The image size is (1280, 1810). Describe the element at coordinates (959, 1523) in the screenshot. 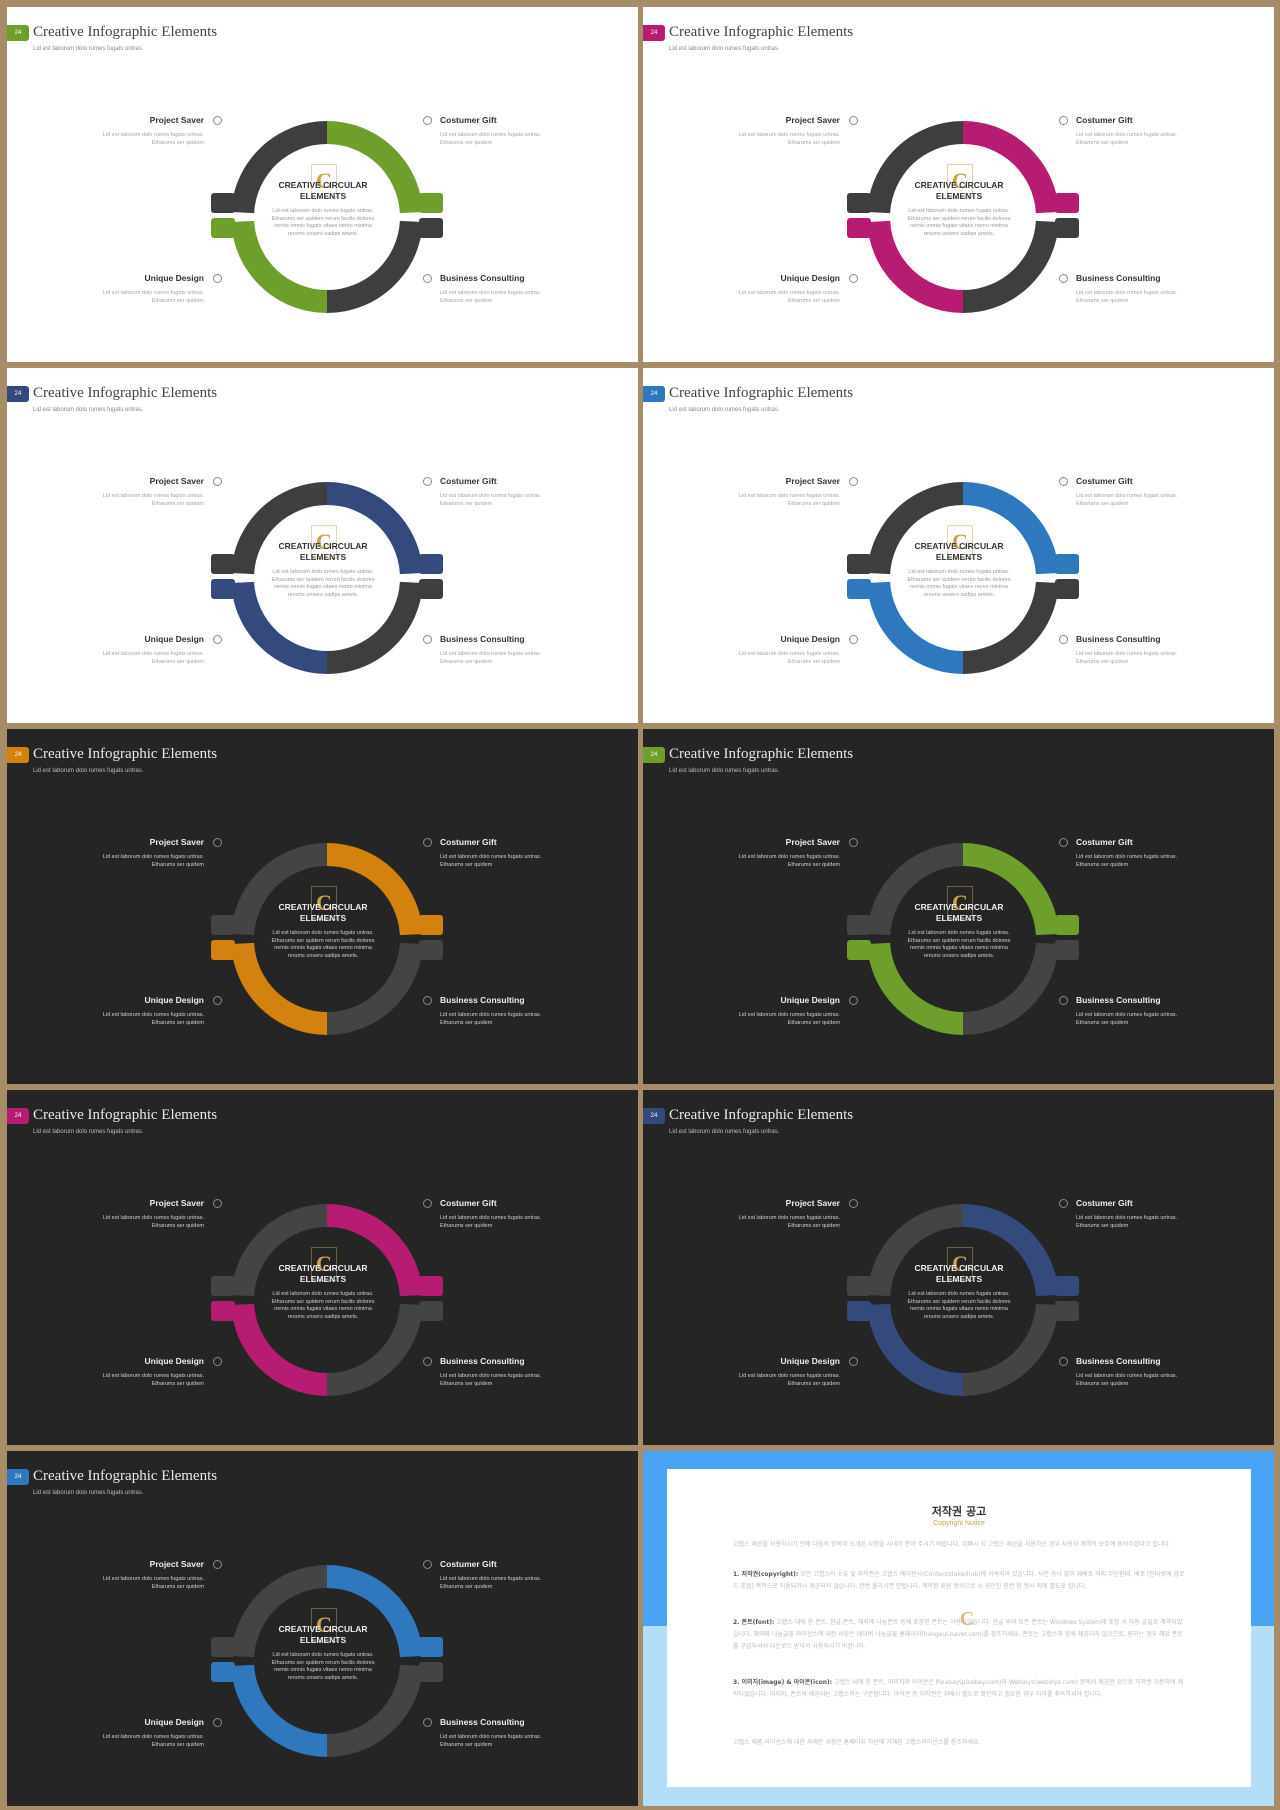

I see `notice-subtitle: Copyright Notice` at that location.